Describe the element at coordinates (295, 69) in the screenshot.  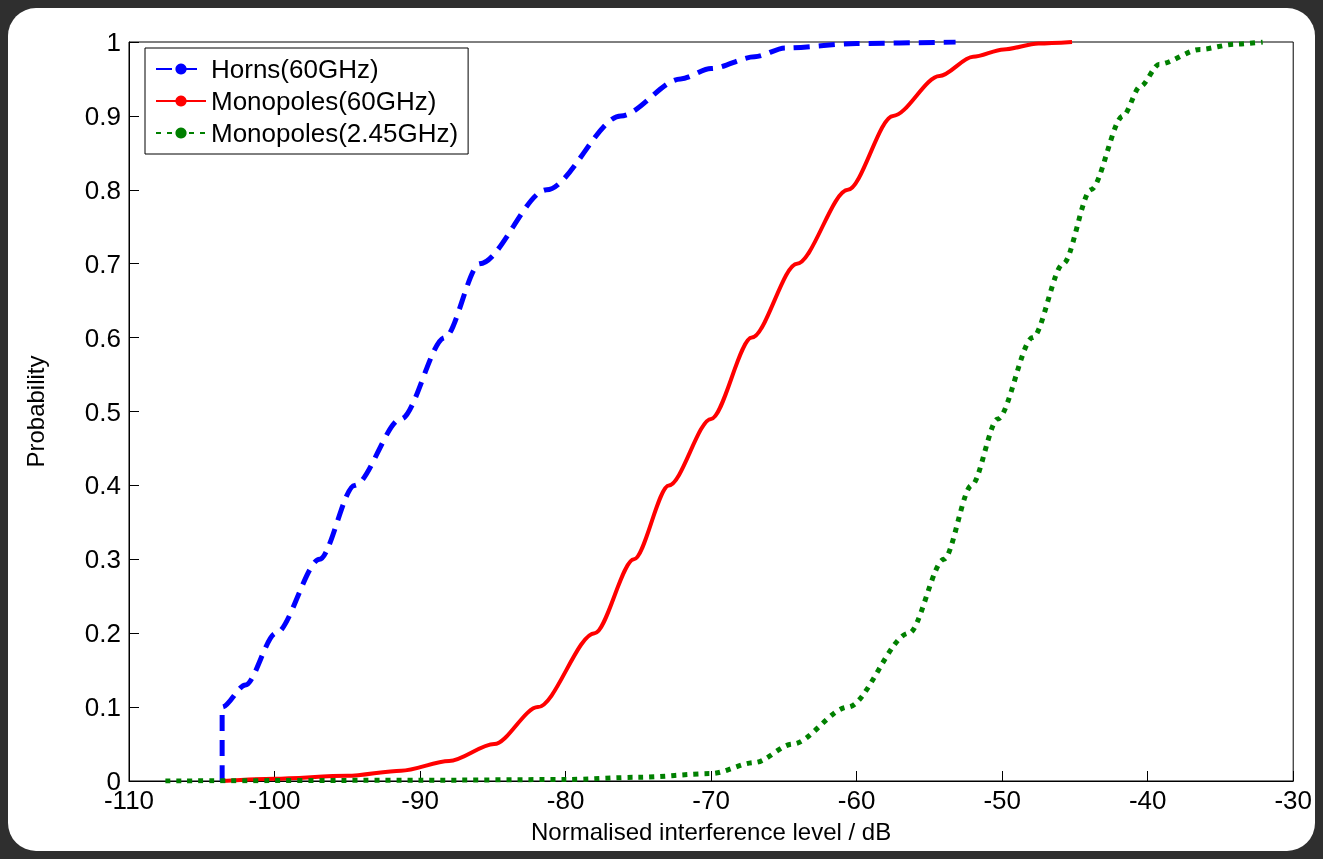
I see `legend-label: Horns(60GHz)` at that location.